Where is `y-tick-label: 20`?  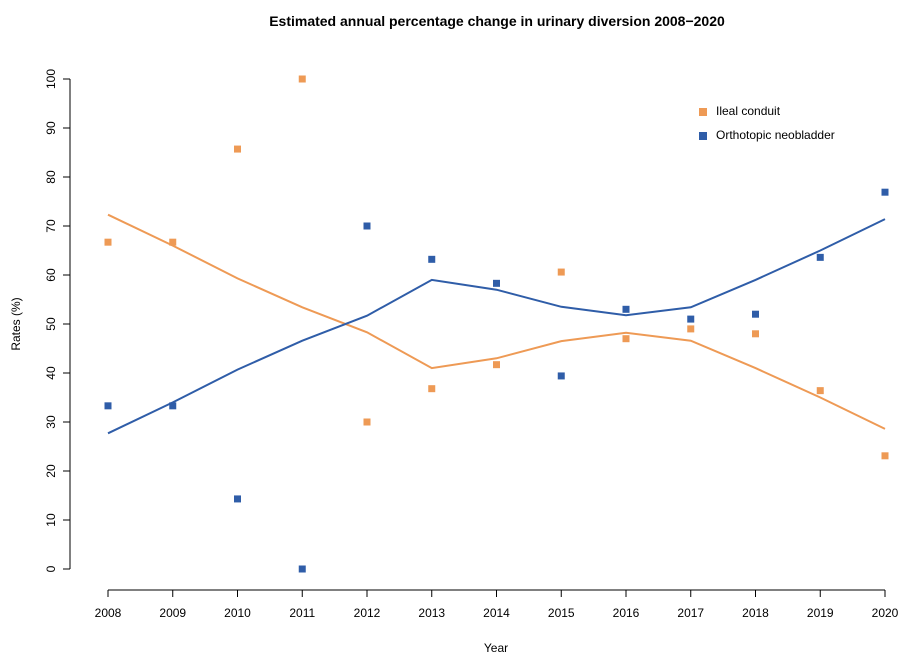 y-tick-label: 20 is located at coordinates (51, 471).